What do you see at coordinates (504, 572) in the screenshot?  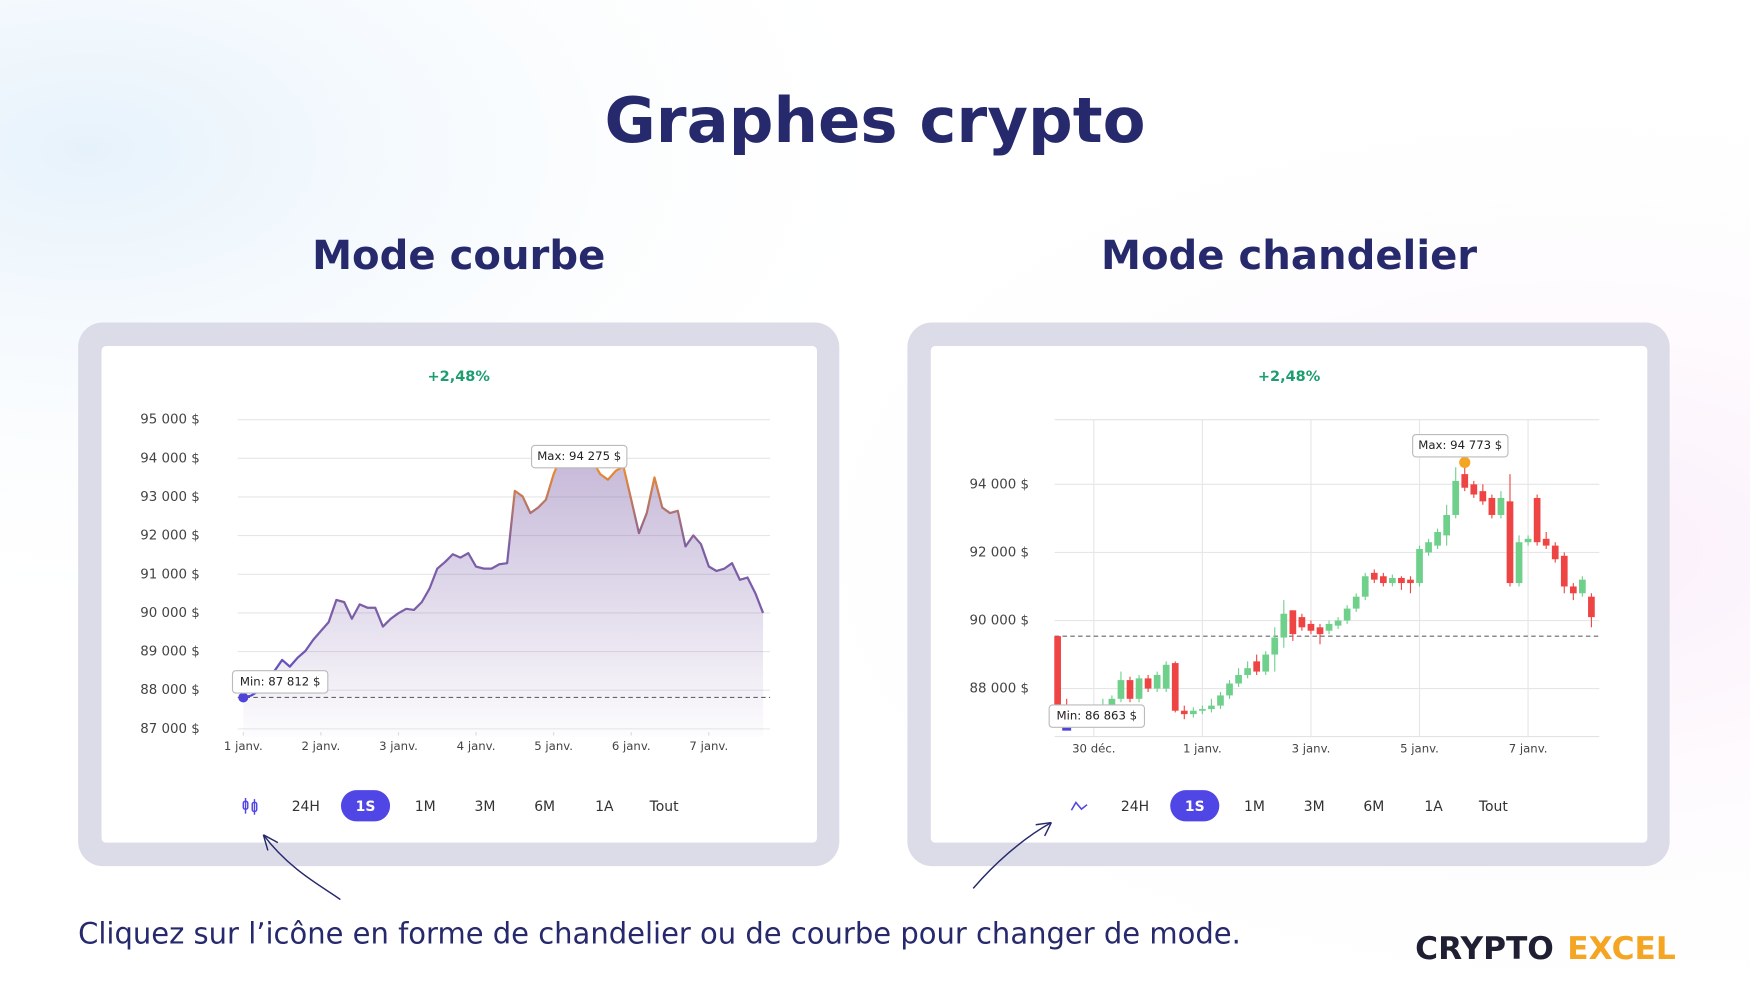 I see `price-line` at bounding box center [504, 572].